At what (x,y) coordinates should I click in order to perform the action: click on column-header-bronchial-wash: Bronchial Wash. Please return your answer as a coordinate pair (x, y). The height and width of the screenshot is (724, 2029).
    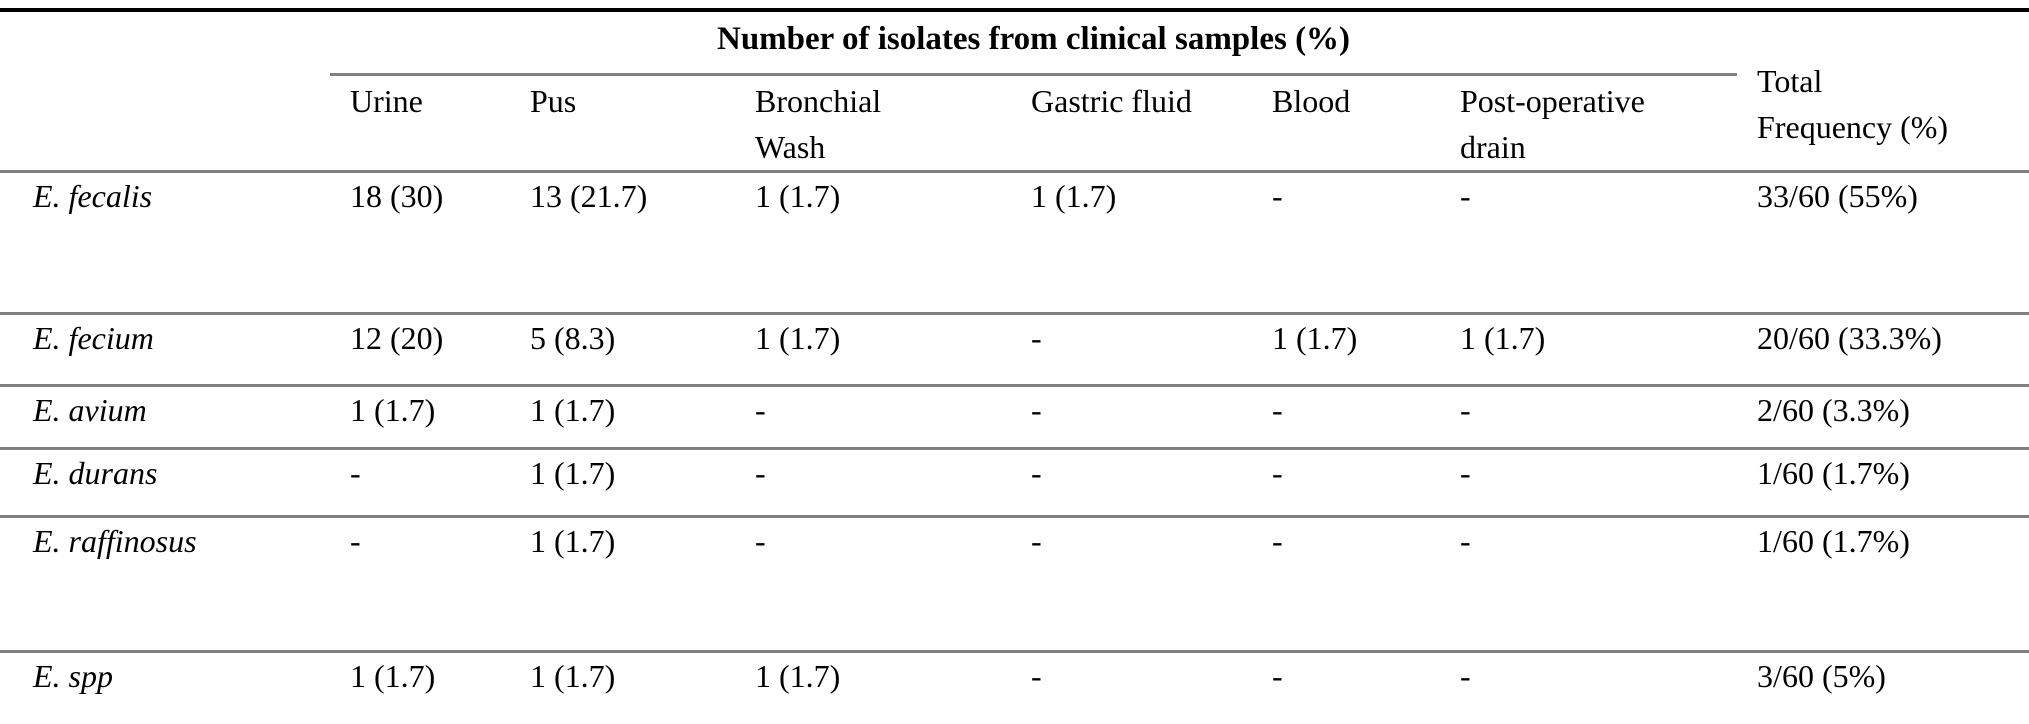
    Looking at the image, I should click on (873, 123).